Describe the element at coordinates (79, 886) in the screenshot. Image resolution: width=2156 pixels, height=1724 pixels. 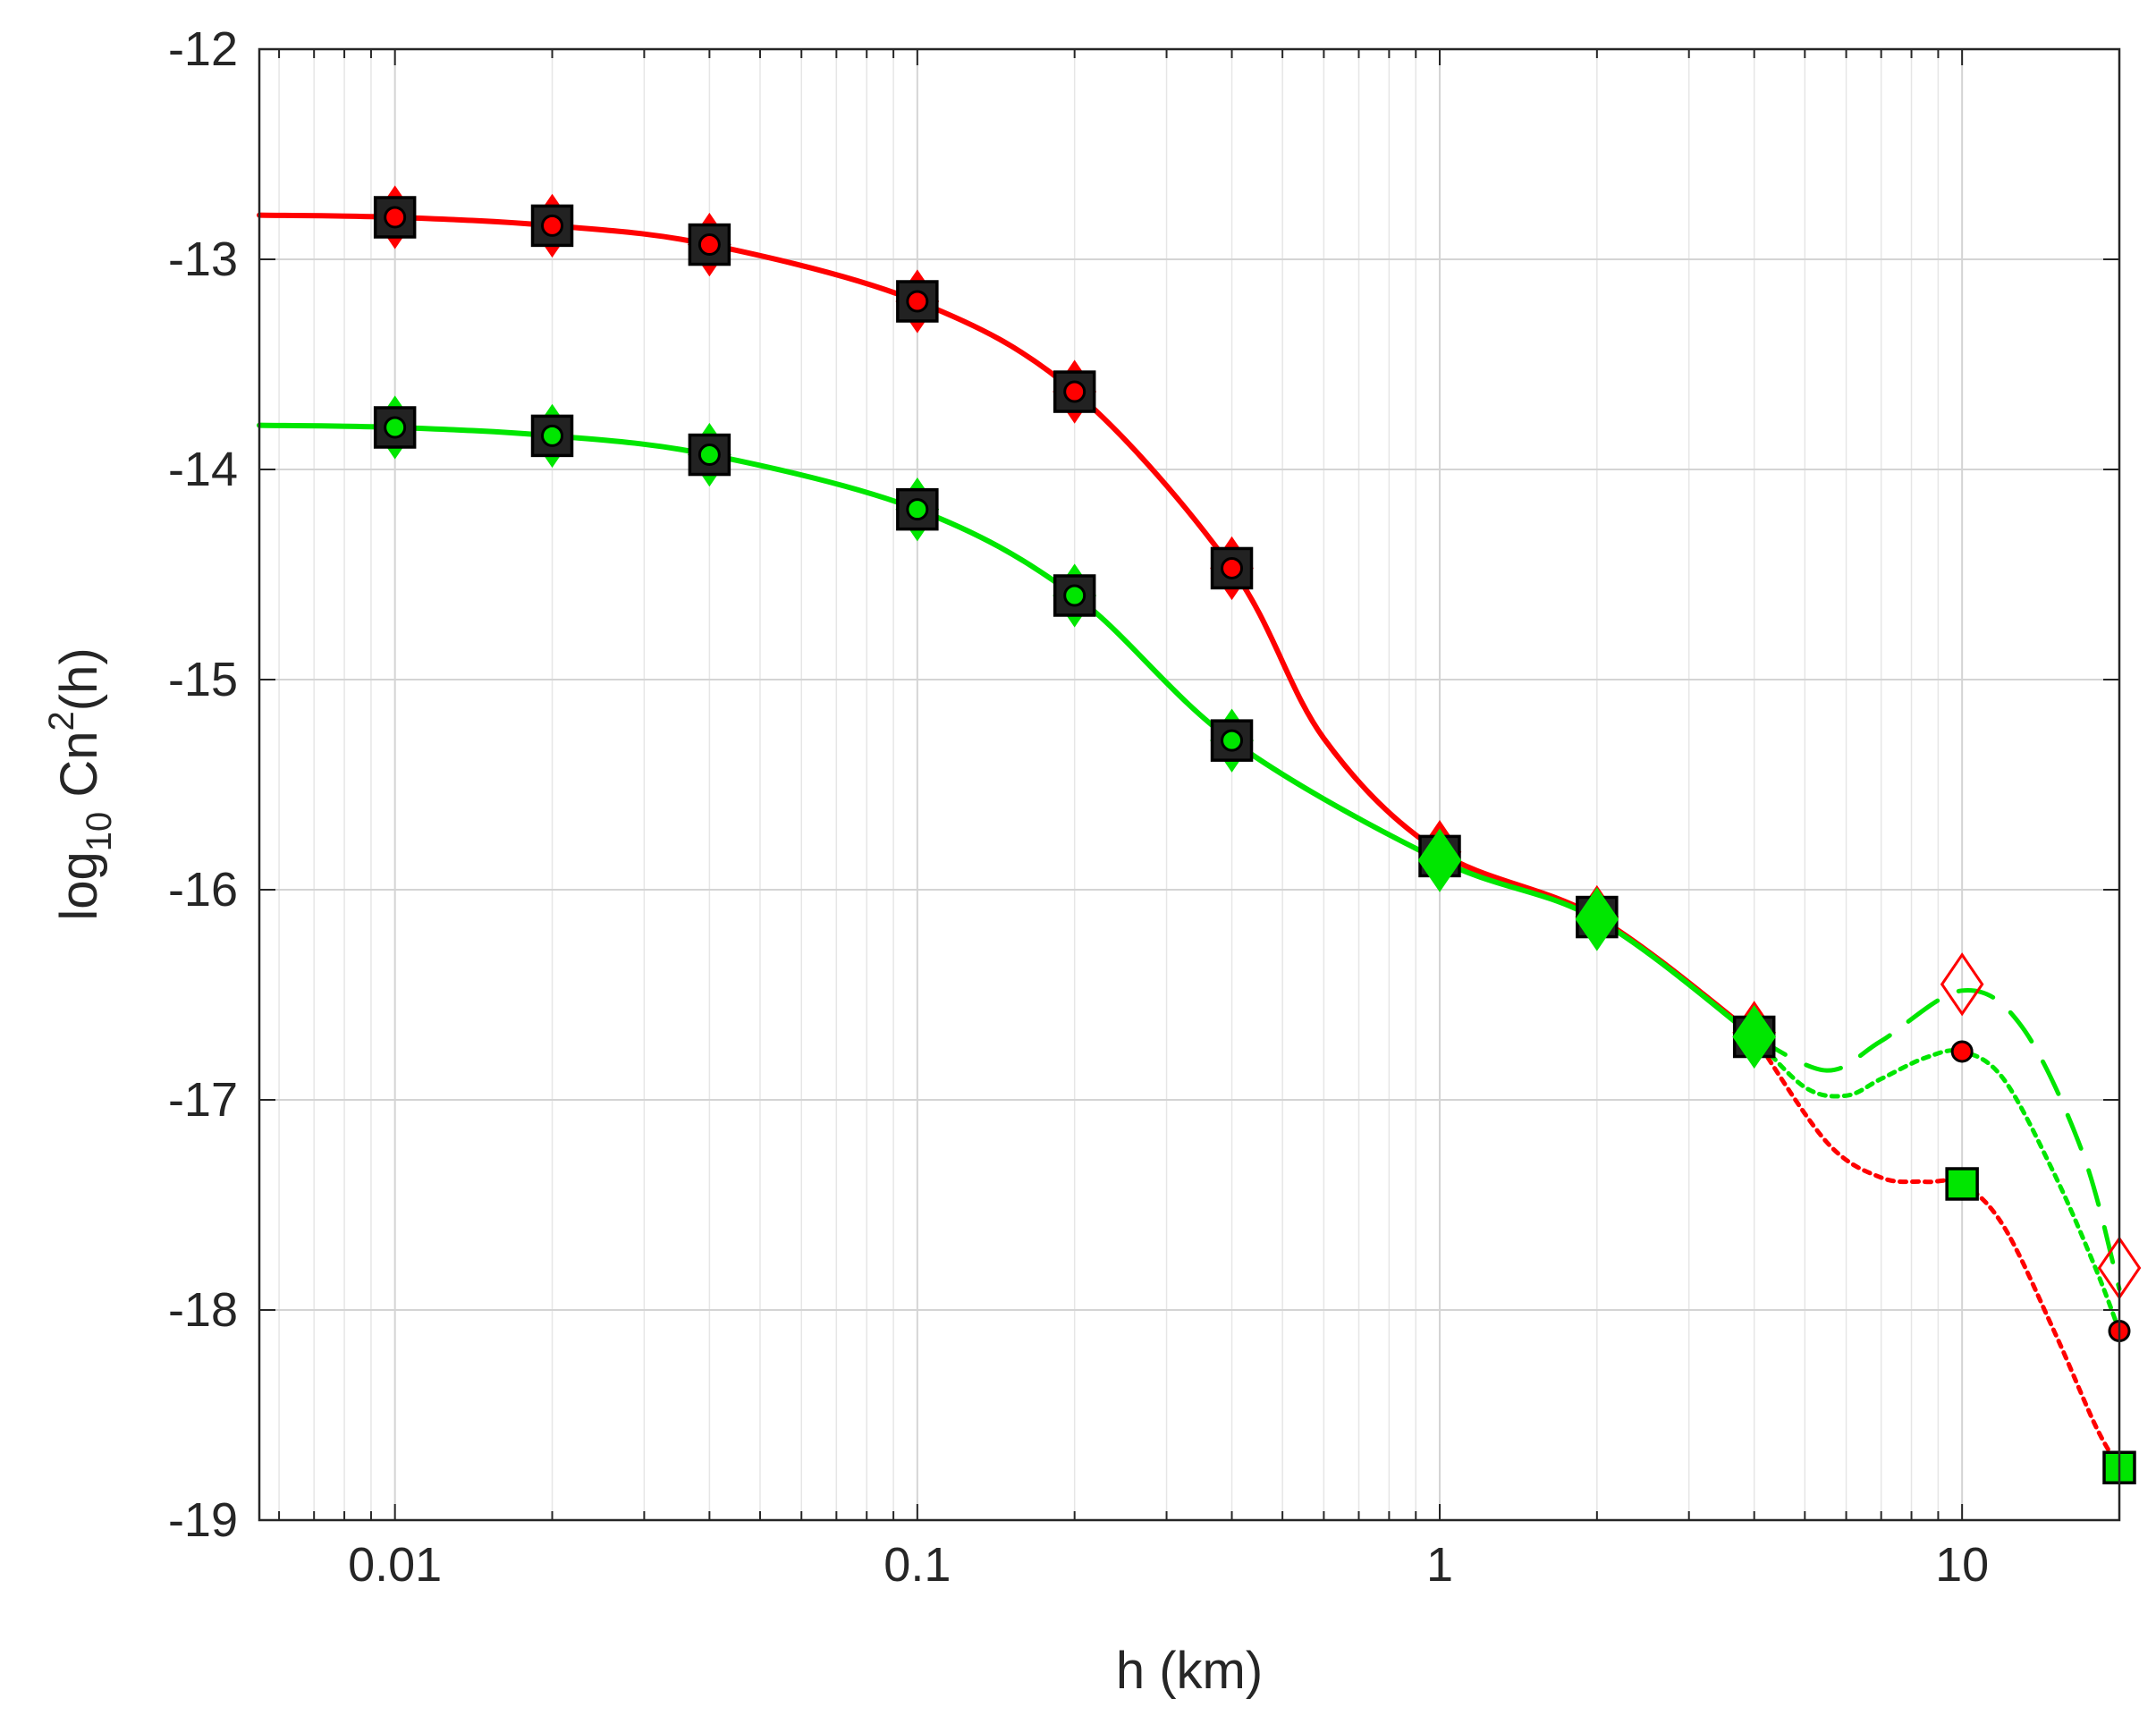
I see `y-label-base: log` at that location.